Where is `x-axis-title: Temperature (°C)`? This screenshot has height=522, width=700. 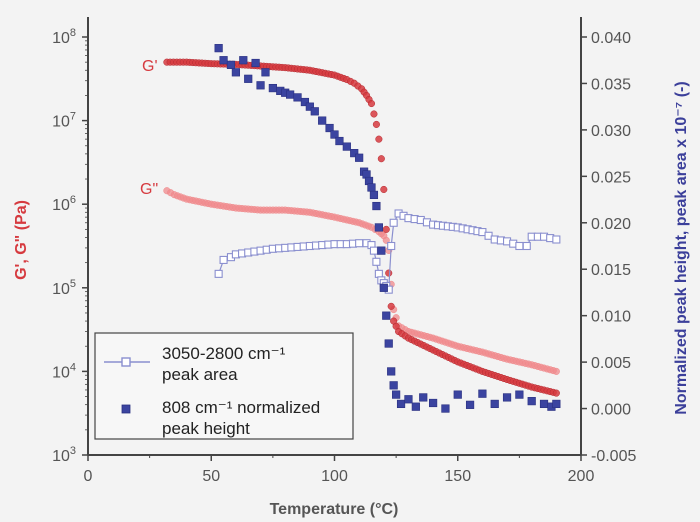 x-axis-title: Temperature (°C) is located at coordinates (334, 509).